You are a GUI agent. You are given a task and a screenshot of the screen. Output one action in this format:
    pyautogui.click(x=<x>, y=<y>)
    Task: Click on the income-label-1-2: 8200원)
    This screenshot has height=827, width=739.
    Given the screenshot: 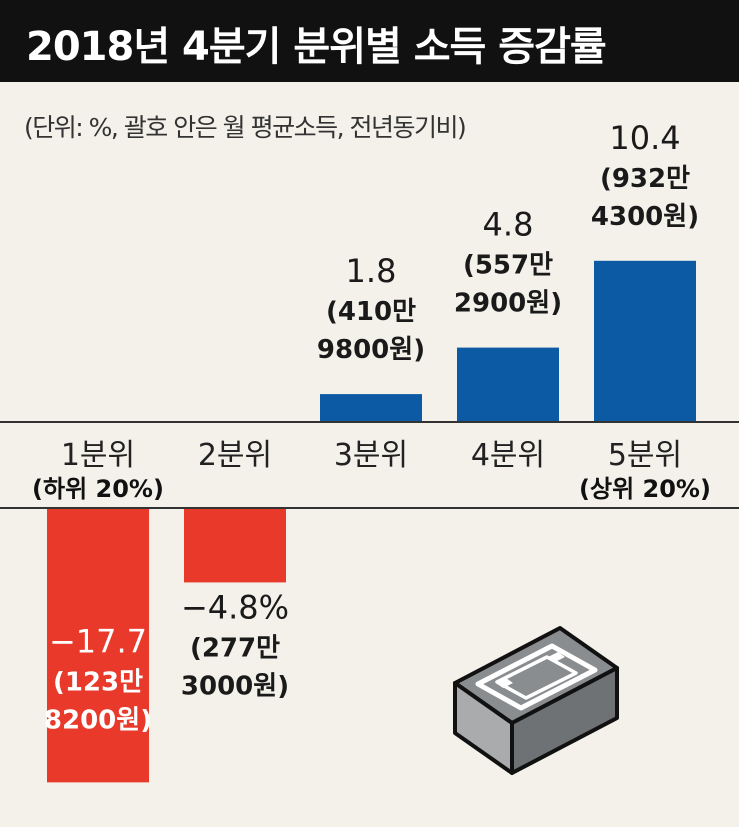 What is the action you would take?
    pyautogui.click(x=98, y=720)
    